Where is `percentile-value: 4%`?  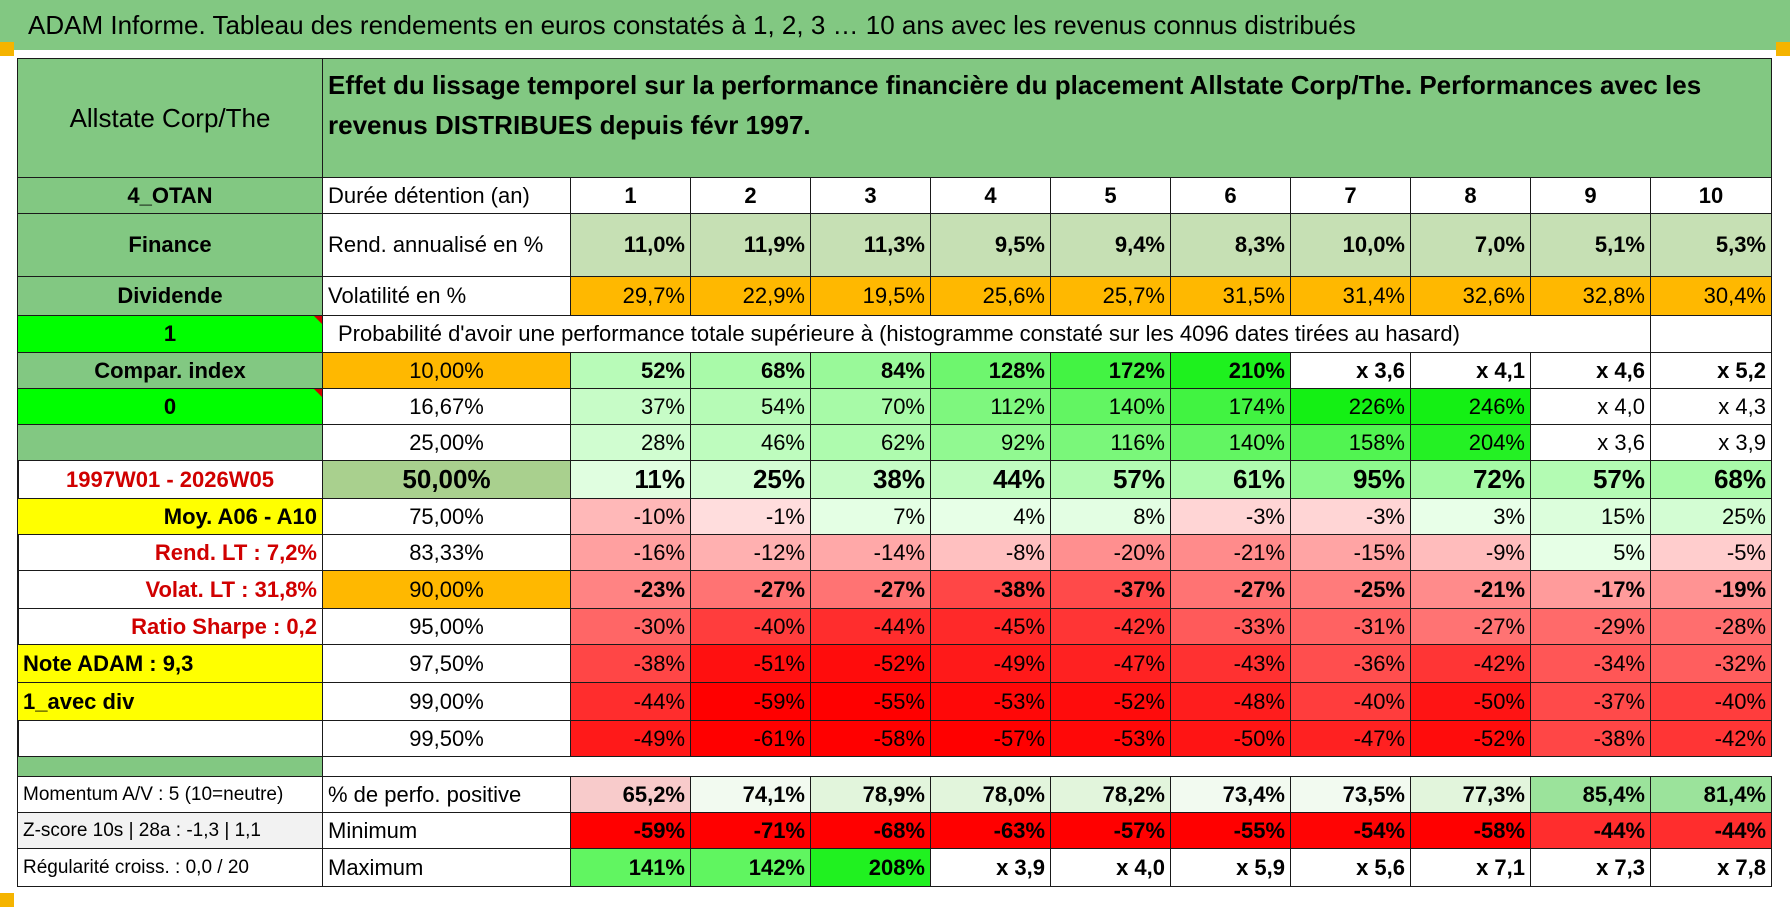 percentile-value: 4% is located at coordinates (991, 517).